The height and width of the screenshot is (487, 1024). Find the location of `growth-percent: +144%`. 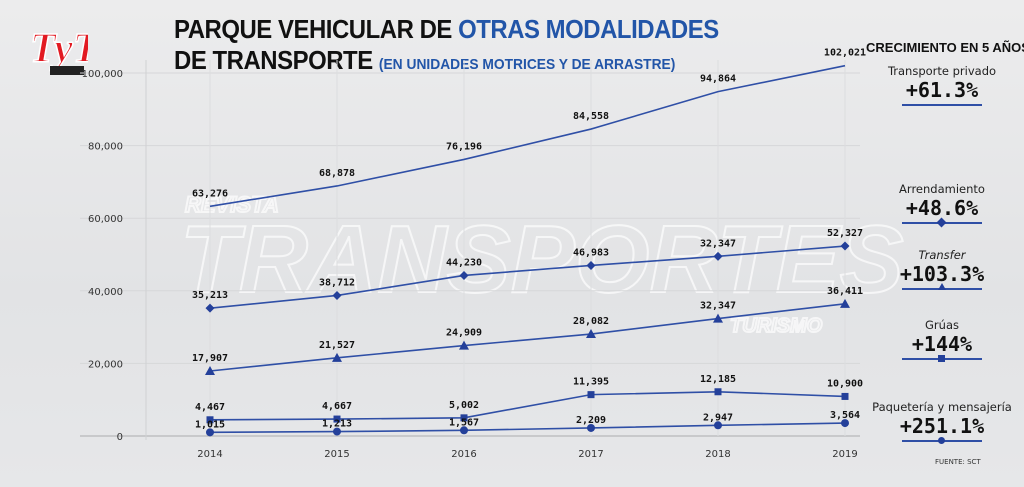

growth-percent: +144% is located at coordinates (942, 344).